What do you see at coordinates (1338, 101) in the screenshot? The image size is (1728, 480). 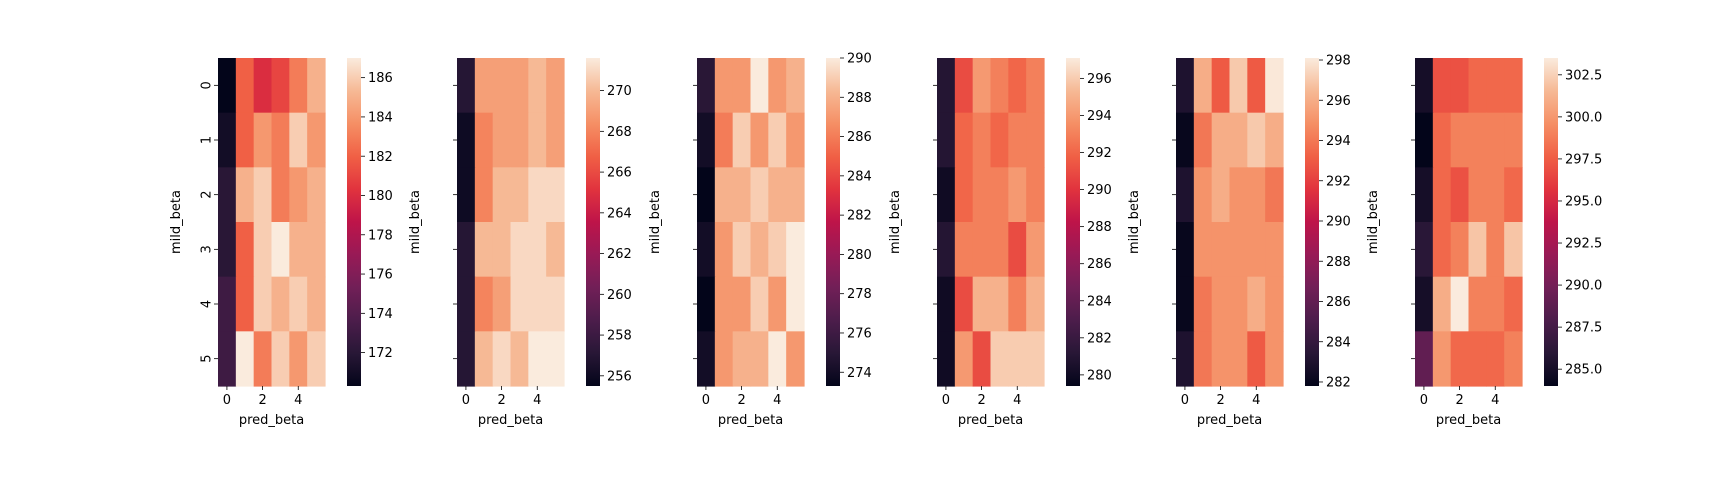 I see `colorbar-tick-label: 296` at bounding box center [1338, 101].